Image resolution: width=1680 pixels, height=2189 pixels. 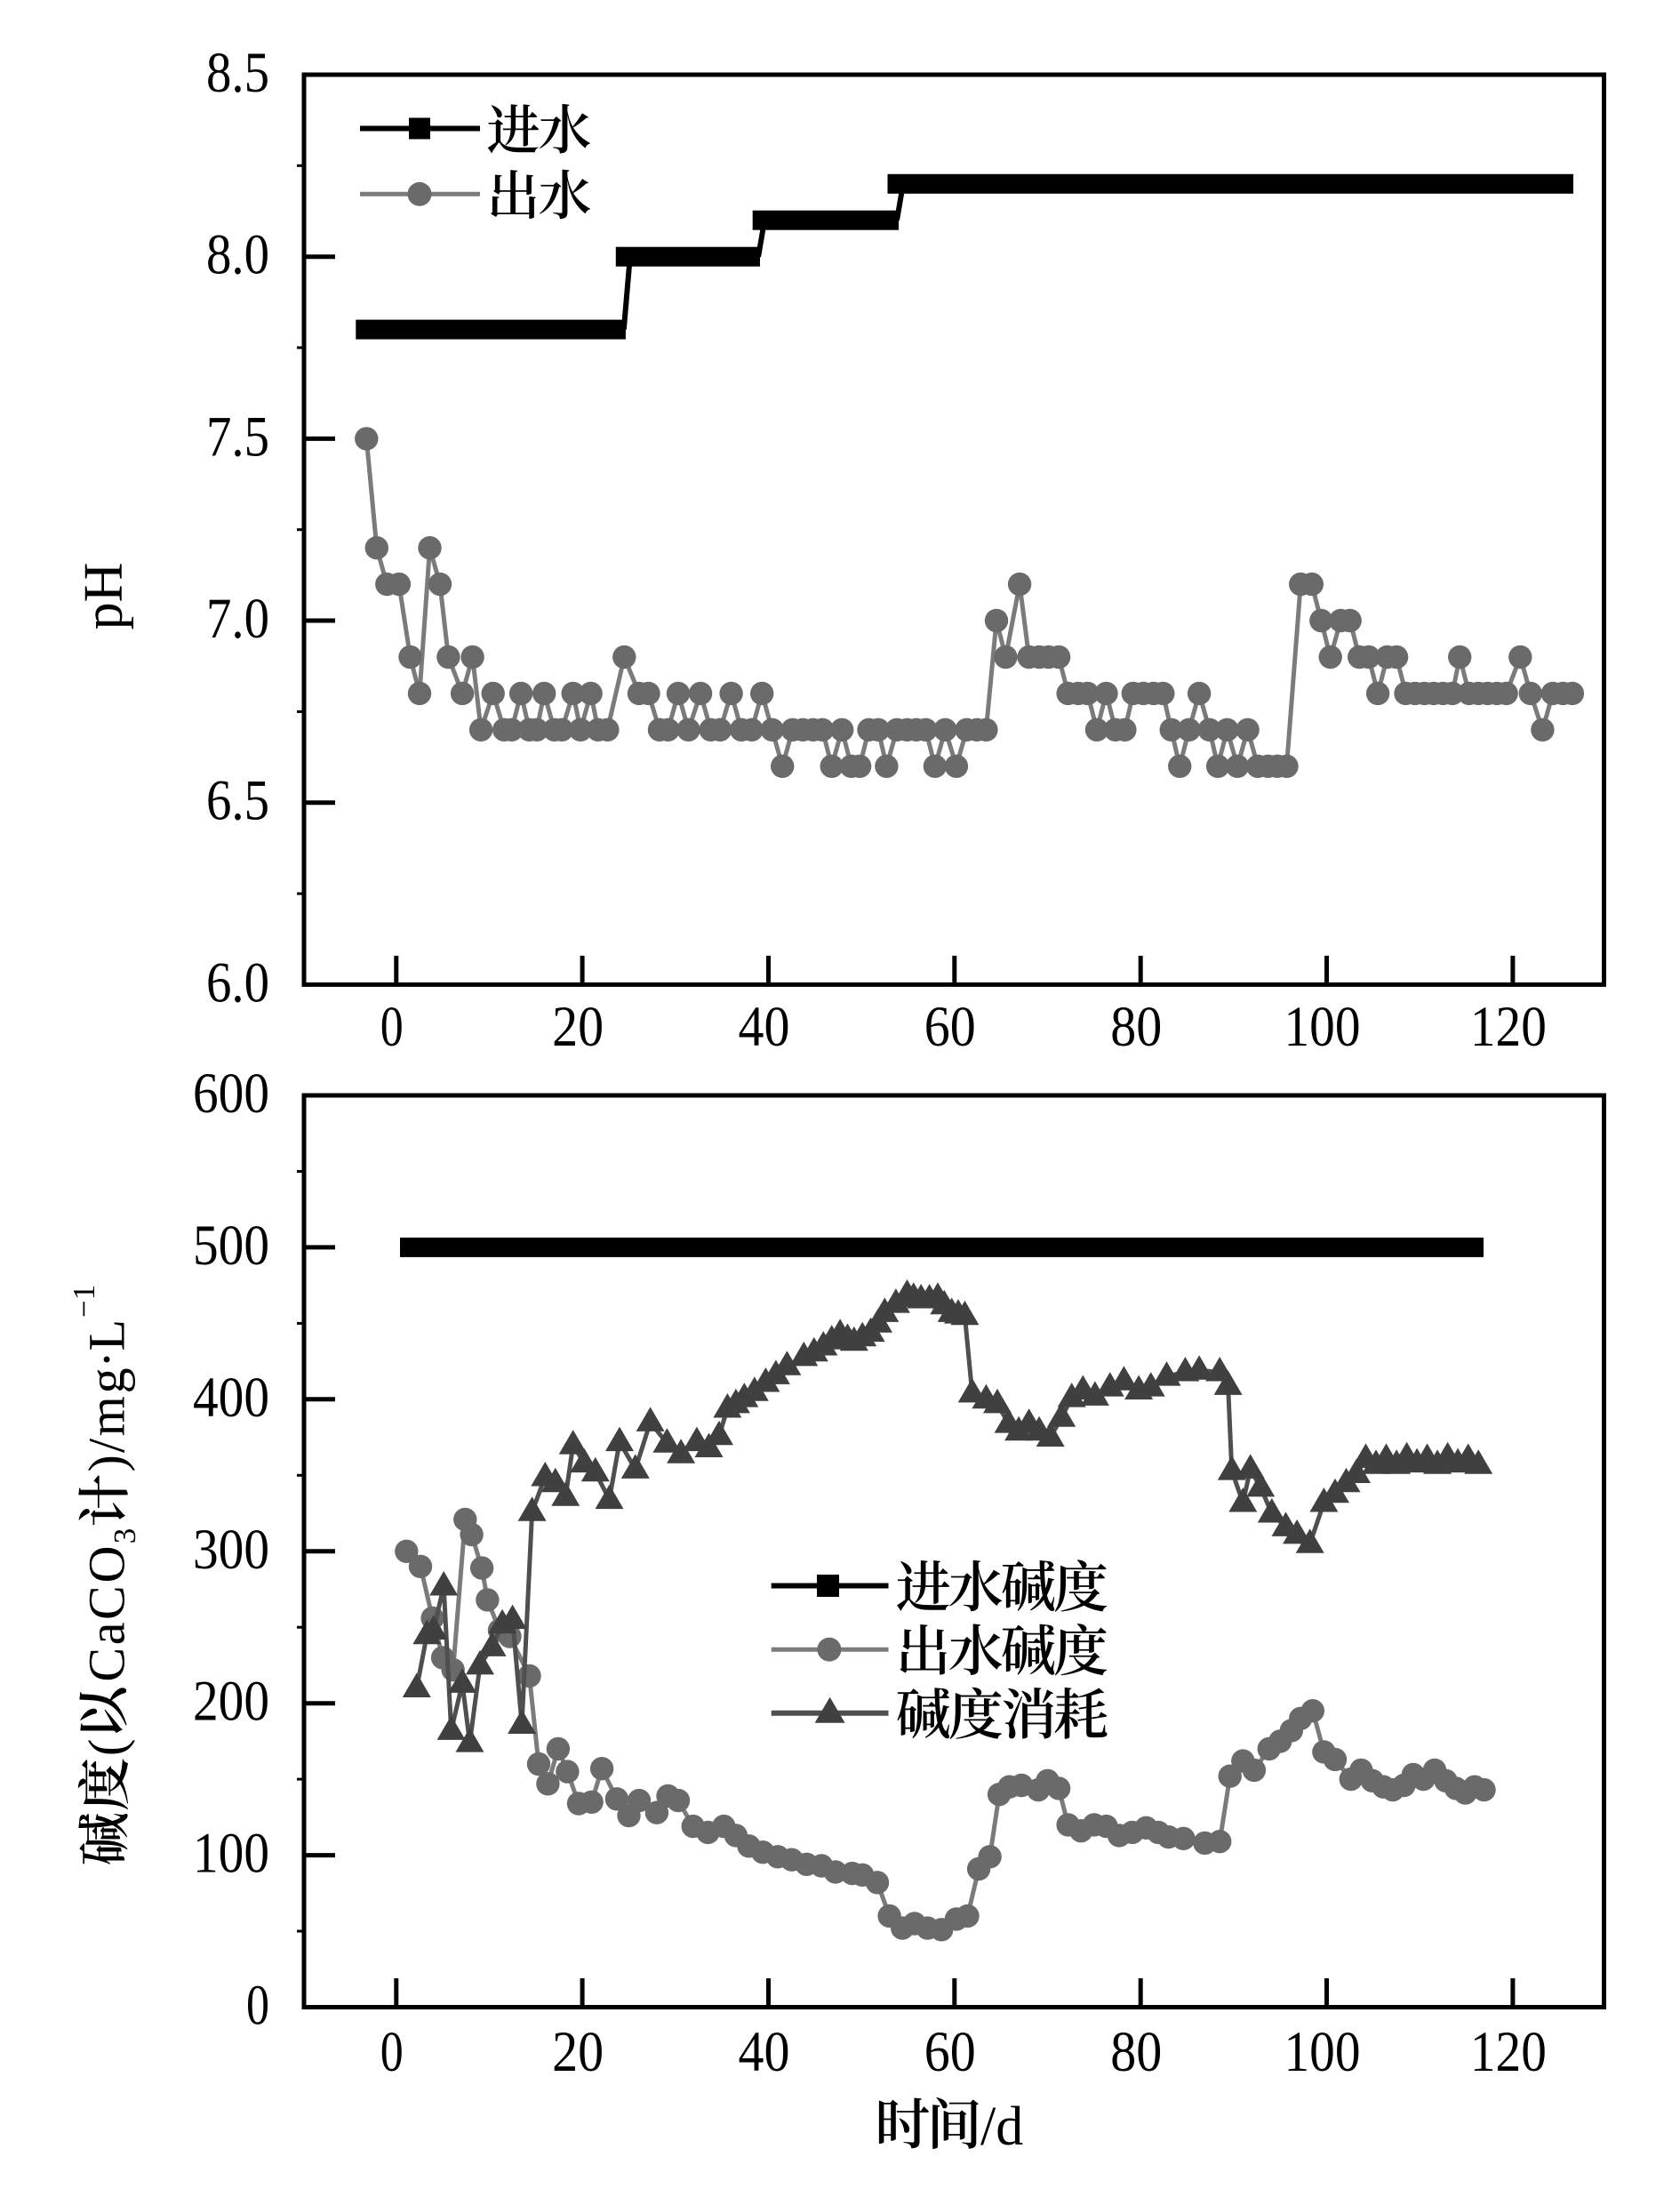 What do you see at coordinates (107, 1416) in the screenshot?
I see `svg-text: m` at bounding box center [107, 1416].